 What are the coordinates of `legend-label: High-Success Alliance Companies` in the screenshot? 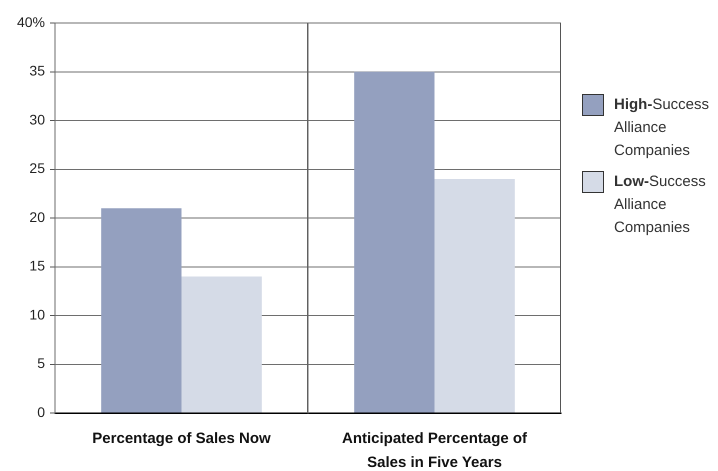 It's located at (662, 127).